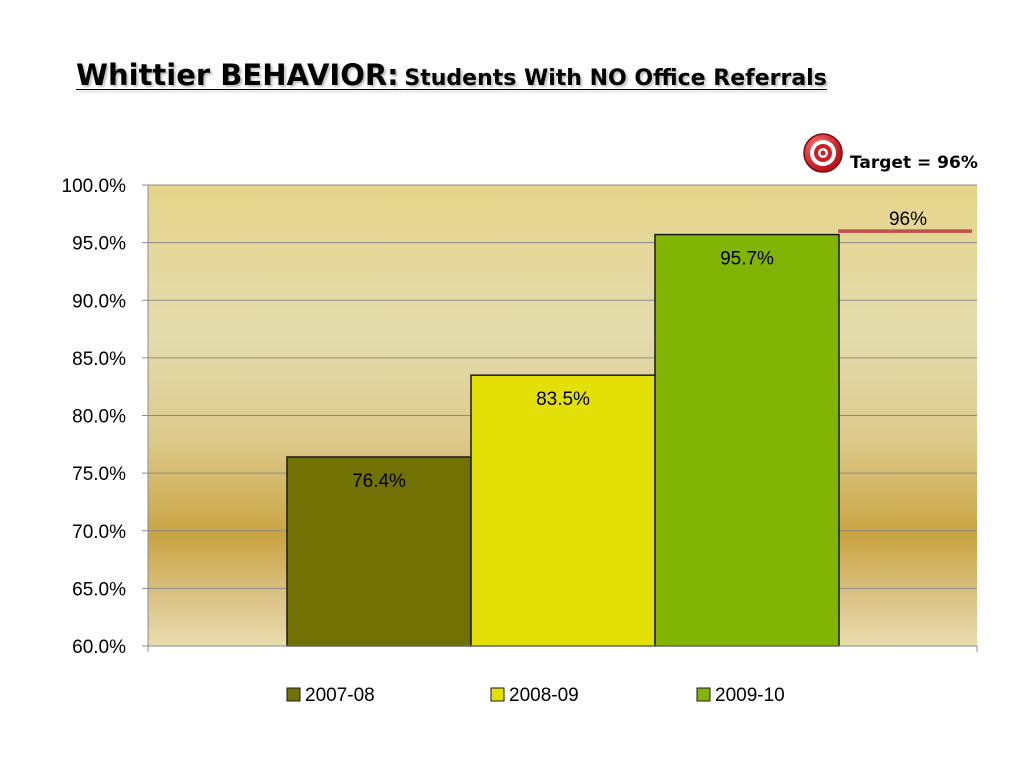 The width and height of the screenshot is (1024, 768). What do you see at coordinates (237, 75) in the screenshot?
I see `title-main: Whittier BEHAVIOR:` at bounding box center [237, 75].